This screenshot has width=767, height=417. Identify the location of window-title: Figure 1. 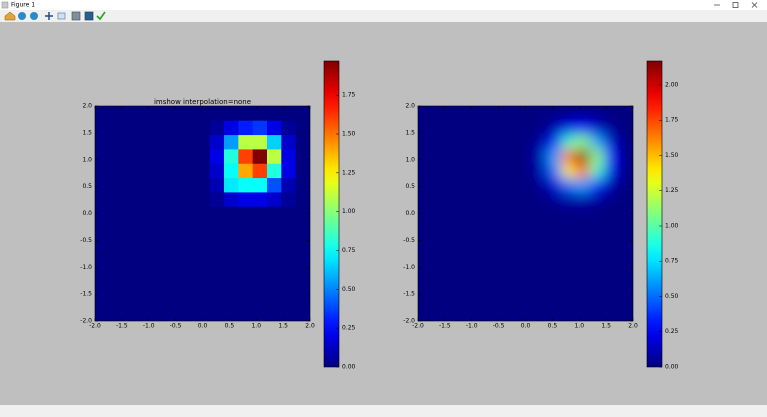
(23, 5).